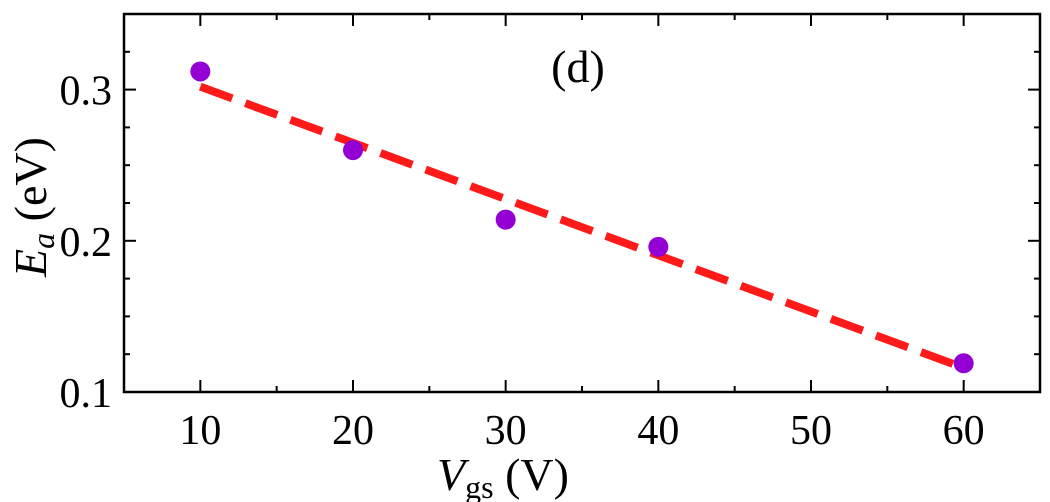 This screenshot has height=502, width=1050. What do you see at coordinates (964, 431) in the screenshot?
I see `x-tick-label: 60` at bounding box center [964, 431].